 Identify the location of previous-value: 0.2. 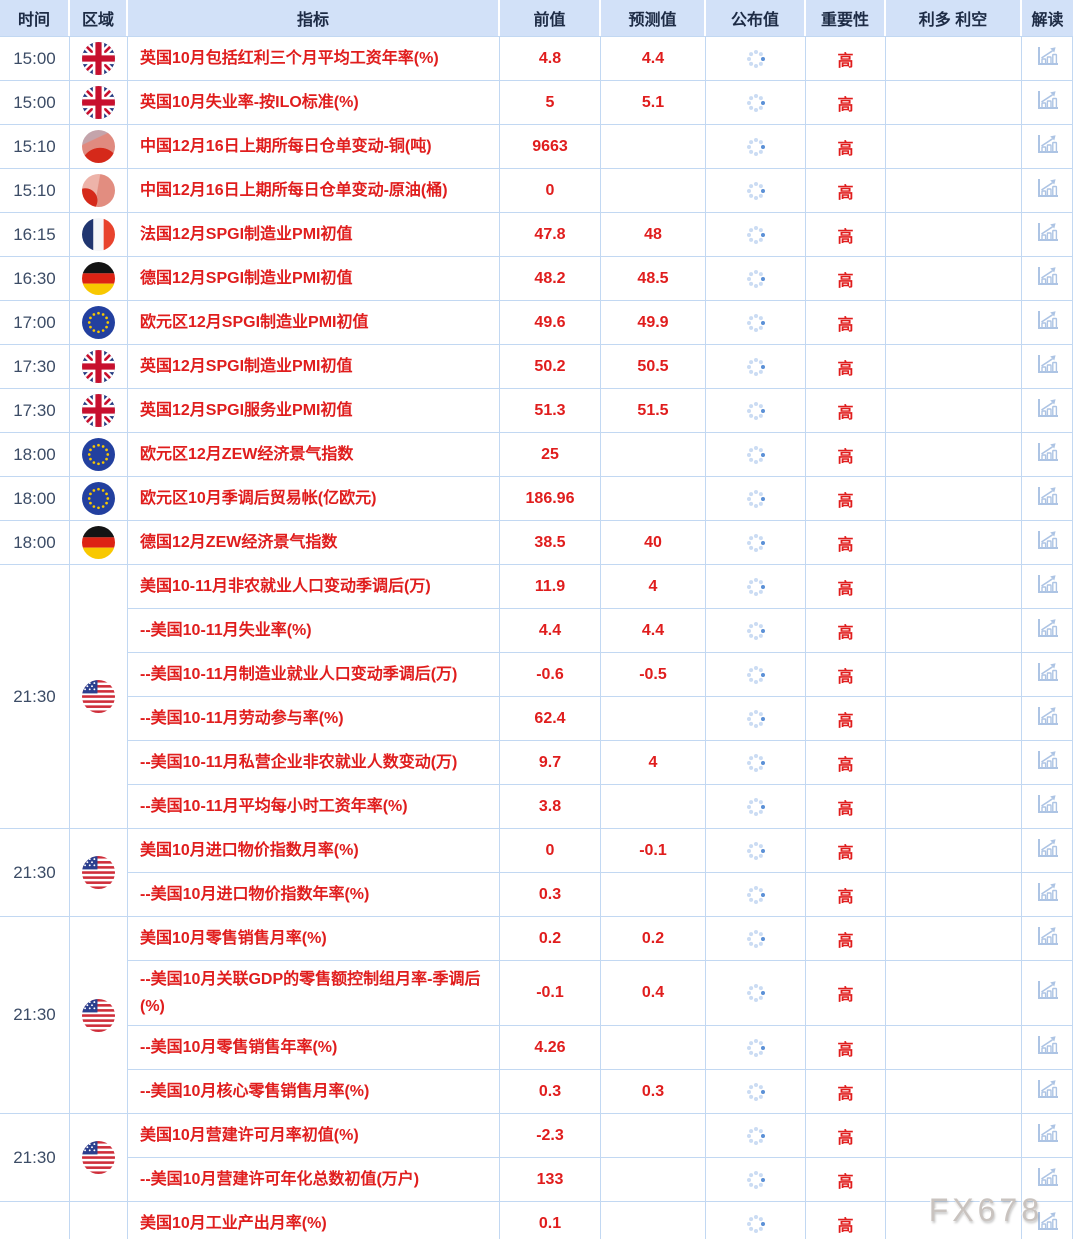
(550, 938).